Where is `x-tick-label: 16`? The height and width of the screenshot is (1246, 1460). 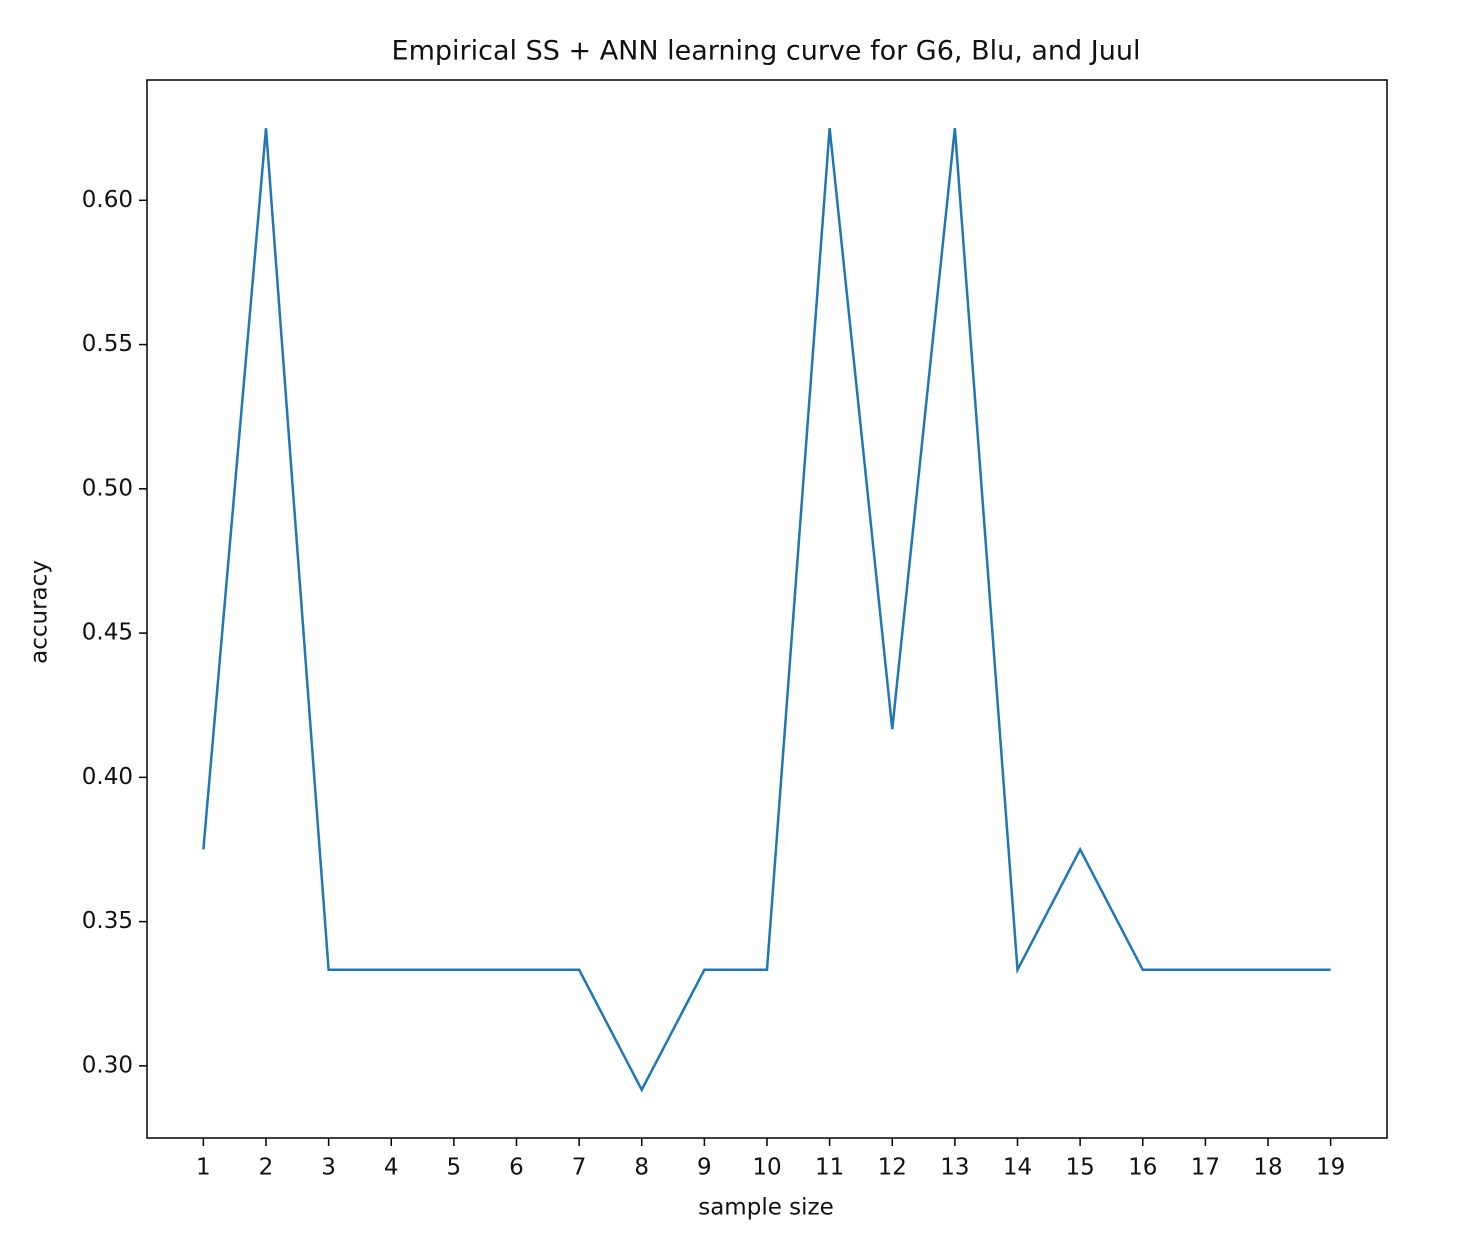 x-tick-label: 16 is located at coordinates (1142, 1168).